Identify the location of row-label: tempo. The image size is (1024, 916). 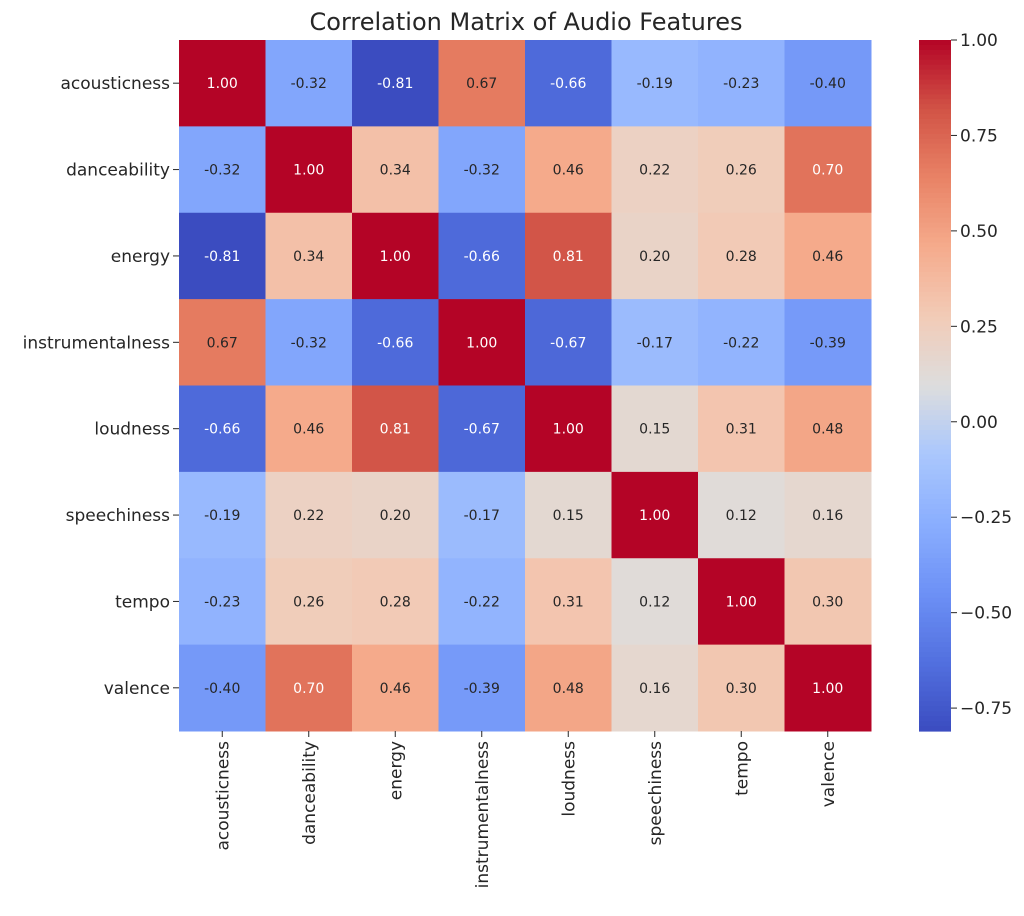
(142, 602).